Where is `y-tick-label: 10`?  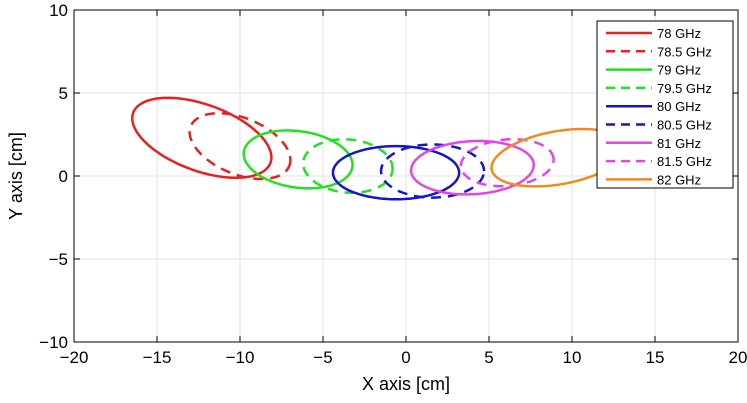 y-tick-label: 10 is located at coordinates (58, 10).